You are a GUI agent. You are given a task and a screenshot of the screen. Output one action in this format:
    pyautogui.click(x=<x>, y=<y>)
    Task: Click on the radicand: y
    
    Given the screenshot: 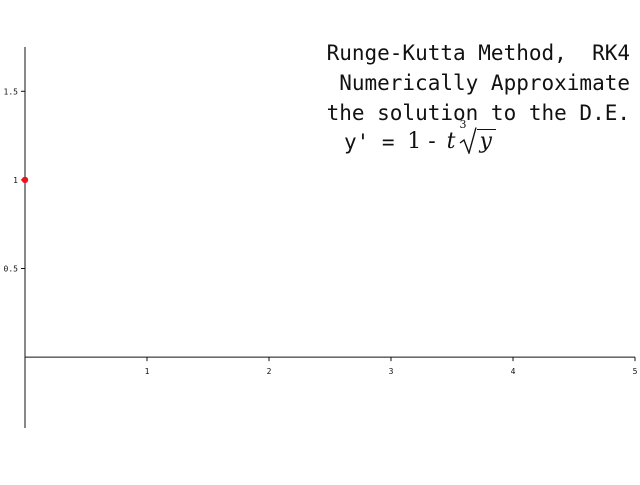 What is the action you would take?
    pyautogui.click(x=486, y=141)
    